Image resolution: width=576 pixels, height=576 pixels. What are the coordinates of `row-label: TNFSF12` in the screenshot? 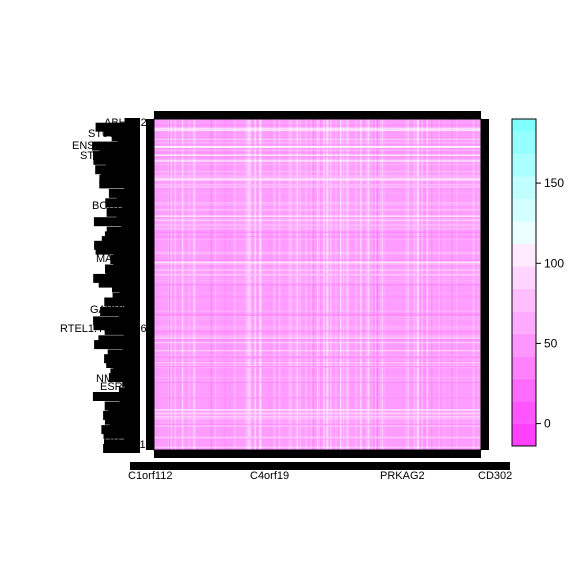 It's located at (128, 445).